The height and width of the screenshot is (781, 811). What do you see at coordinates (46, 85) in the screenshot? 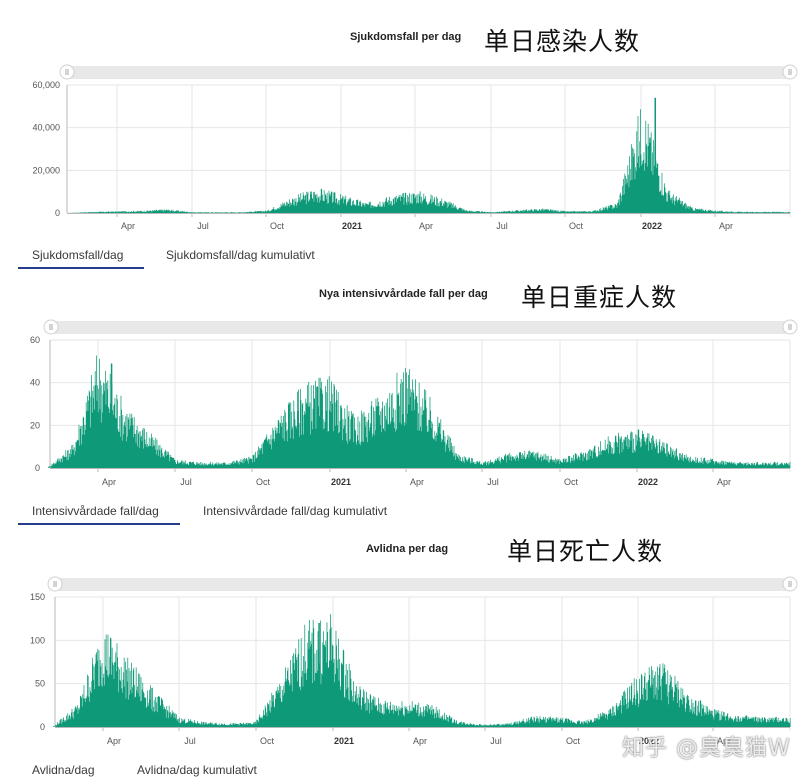
I see `y-tick-label: 60,000` at bounding box center [46, 85].